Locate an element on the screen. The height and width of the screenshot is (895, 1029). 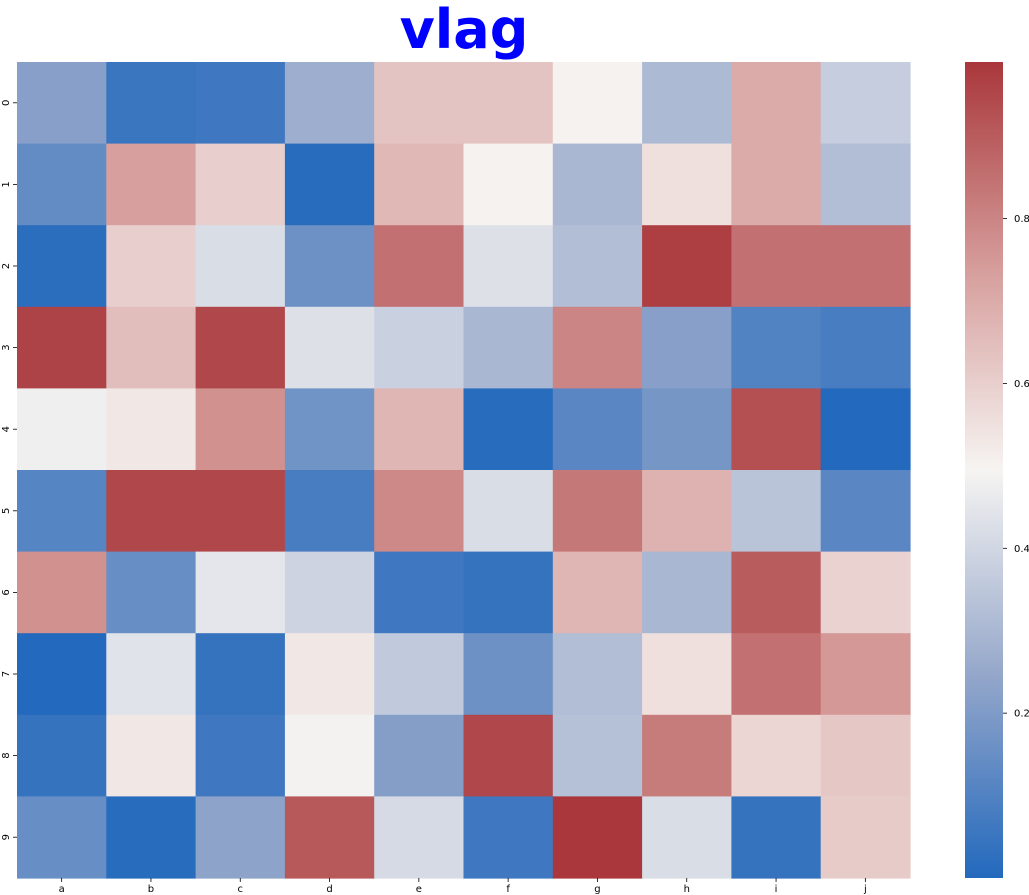
x-tick-label: d is located at coordinates (329, 889).